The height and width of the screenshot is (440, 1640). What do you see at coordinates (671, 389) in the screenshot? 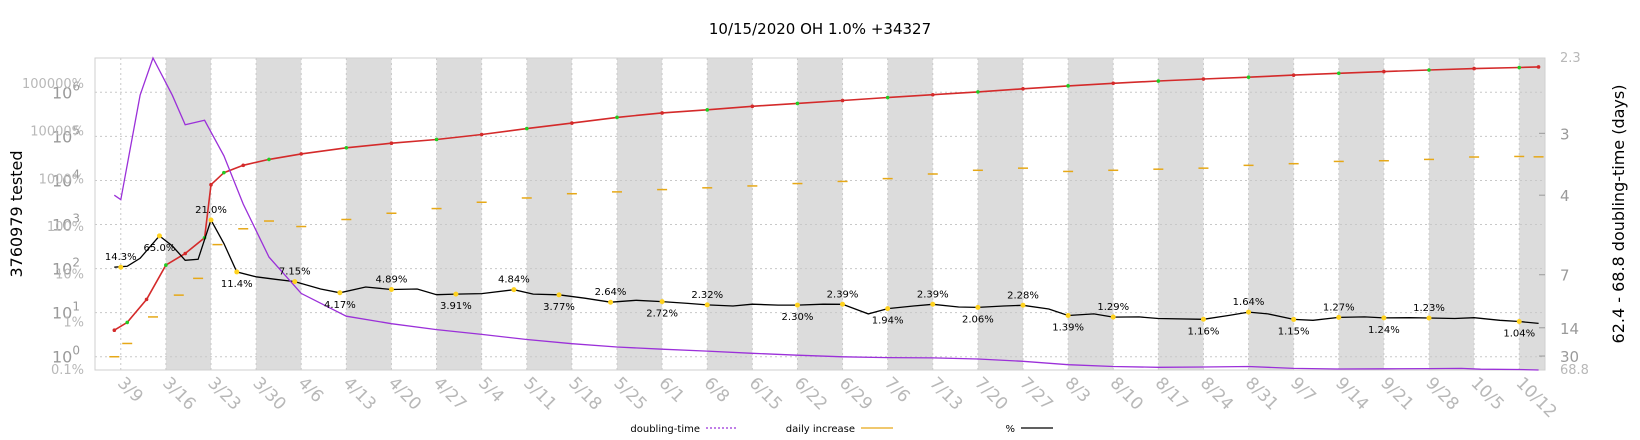
I see `x-tick-label: 6/1` at bounding box center [671, 389].